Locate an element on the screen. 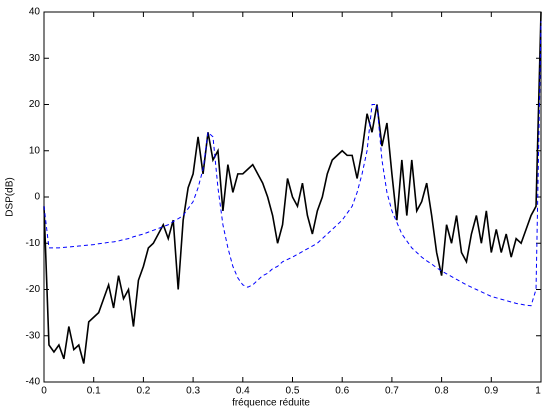  x-tick-label: 0.2 is located at coordinates (143, 391).